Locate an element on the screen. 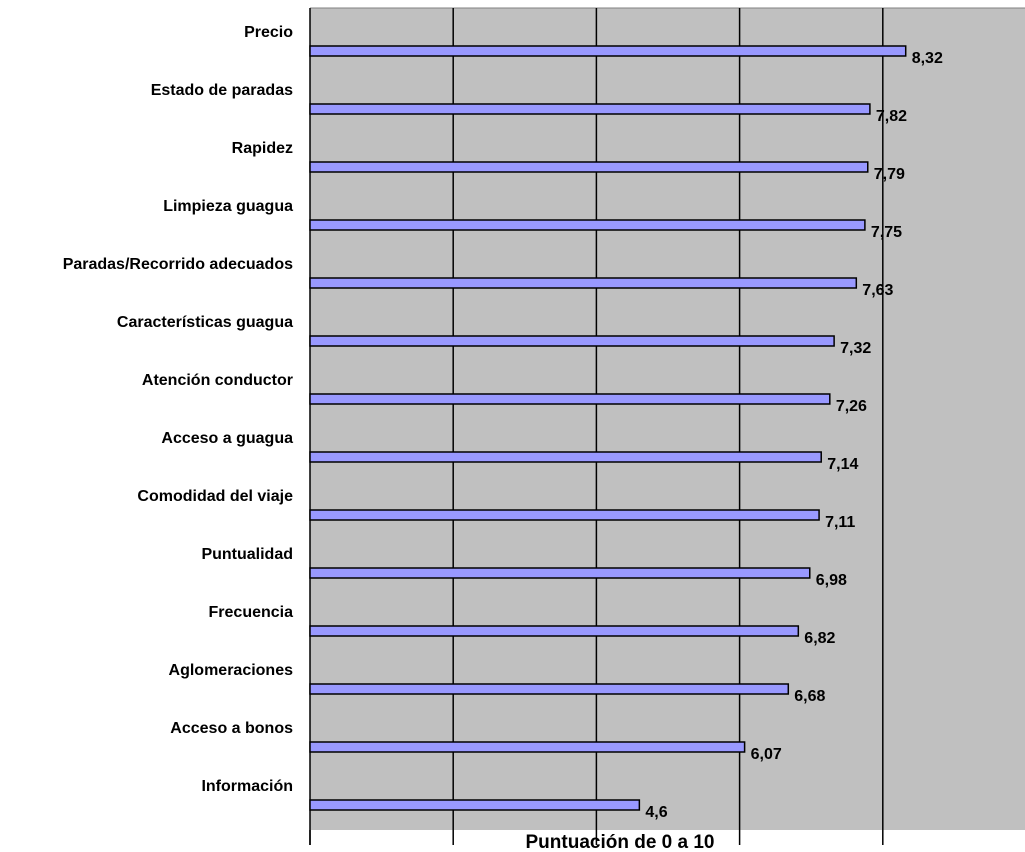 The height and width of the screenshot is (852, 1025). category-label: Frecuencia is located at coordinates (251, 612).